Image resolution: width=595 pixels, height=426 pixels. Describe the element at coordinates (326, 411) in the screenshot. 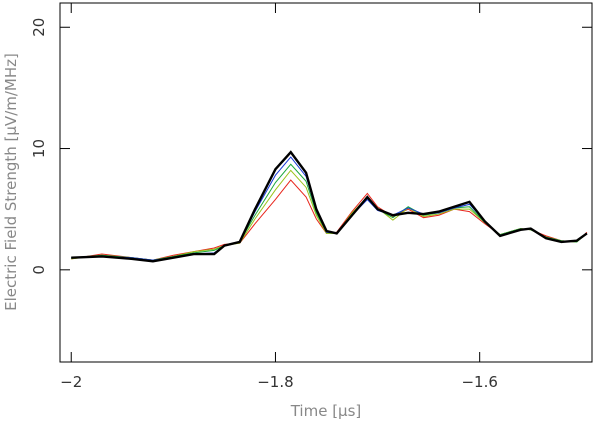

I see `x-axis-label: Time [μs]` at that location.